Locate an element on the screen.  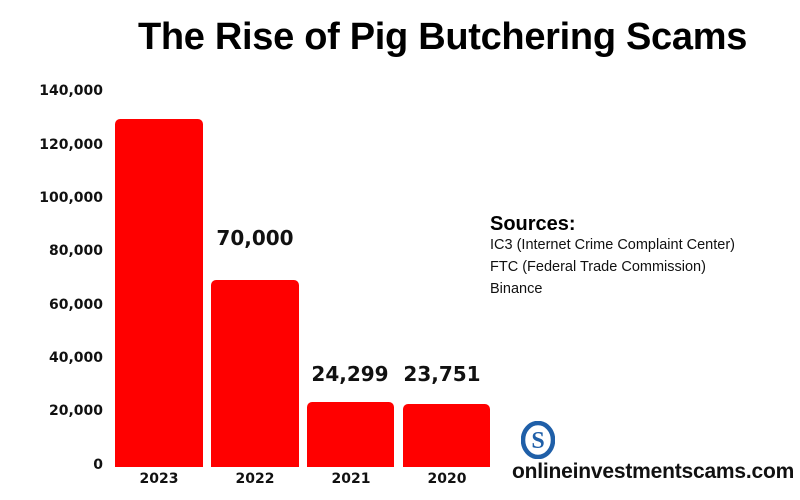
y-tick-label: 100,000 is located at coordinates (71, 198).